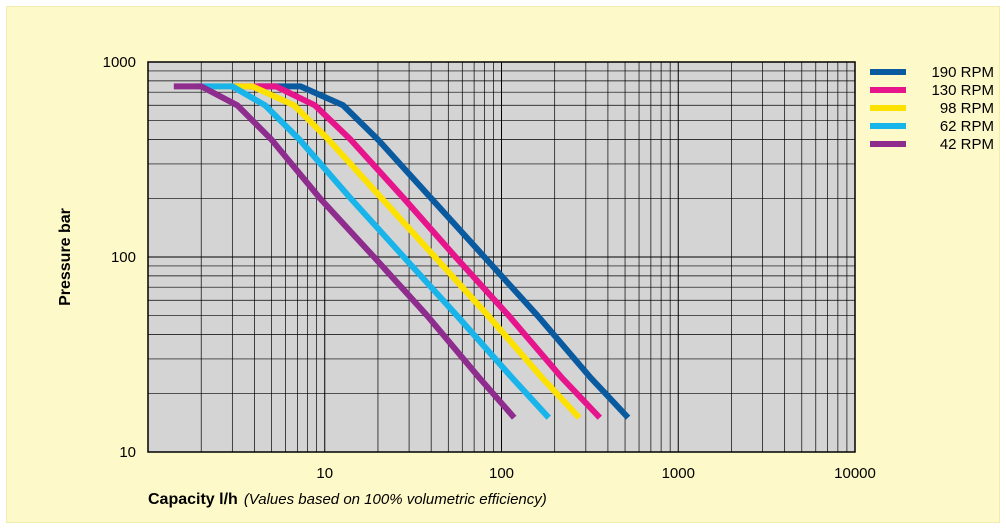 The height and width of the screenshot is (529, 1006). What do you see at coordinates (855, 473) in the screenshot?
I see `x-tick-label: 10000` at bounding box center [855, 473].